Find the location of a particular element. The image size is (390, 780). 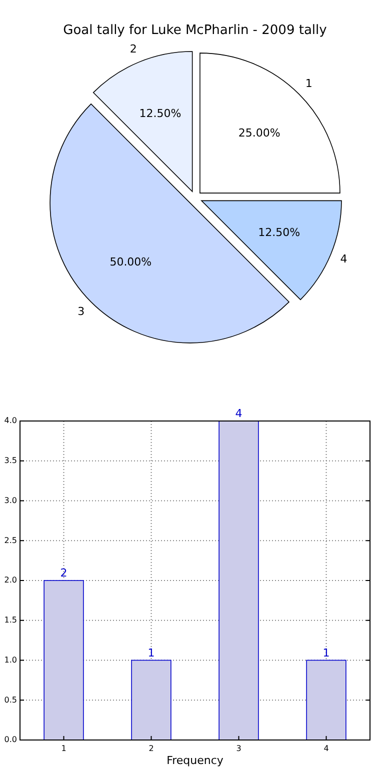

y-tick-label: 3.5 is located at coordinates (10, 461).